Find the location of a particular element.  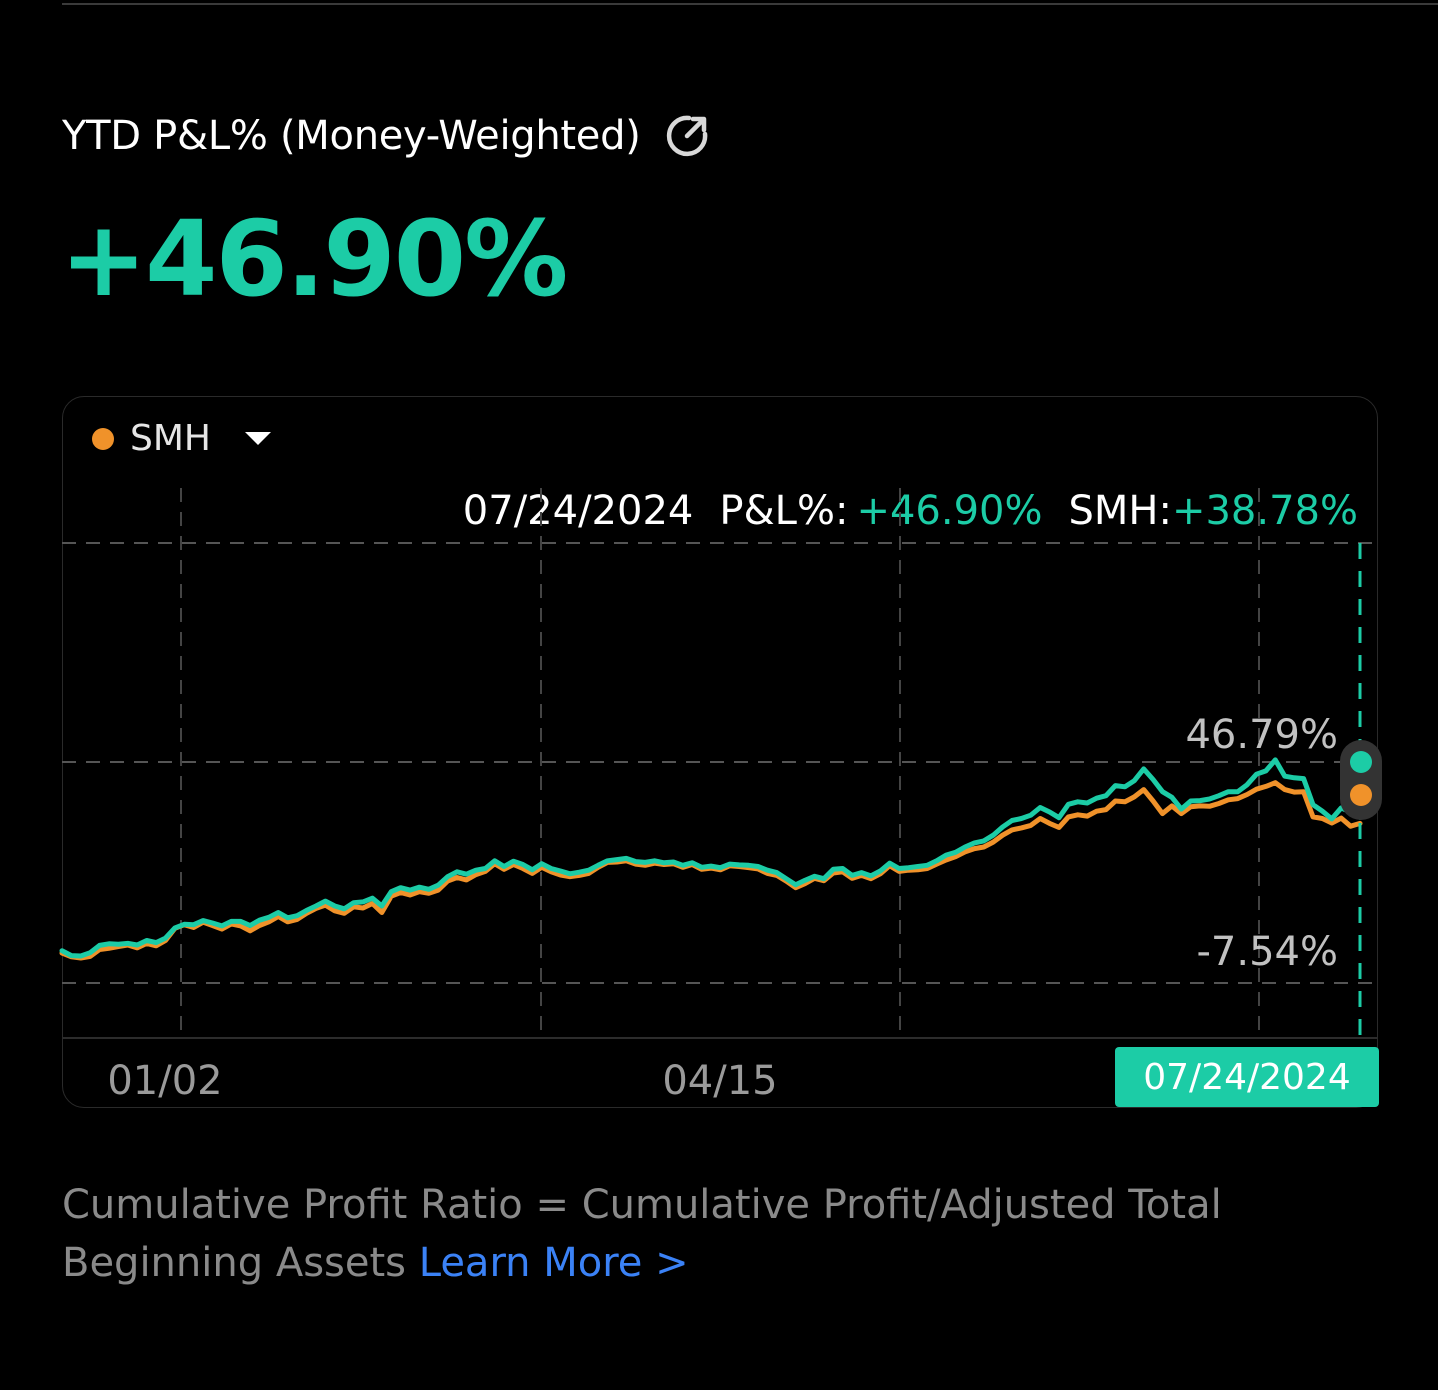

tooltip-pnl-value: +46.90% is located at coordinates (949, 511).